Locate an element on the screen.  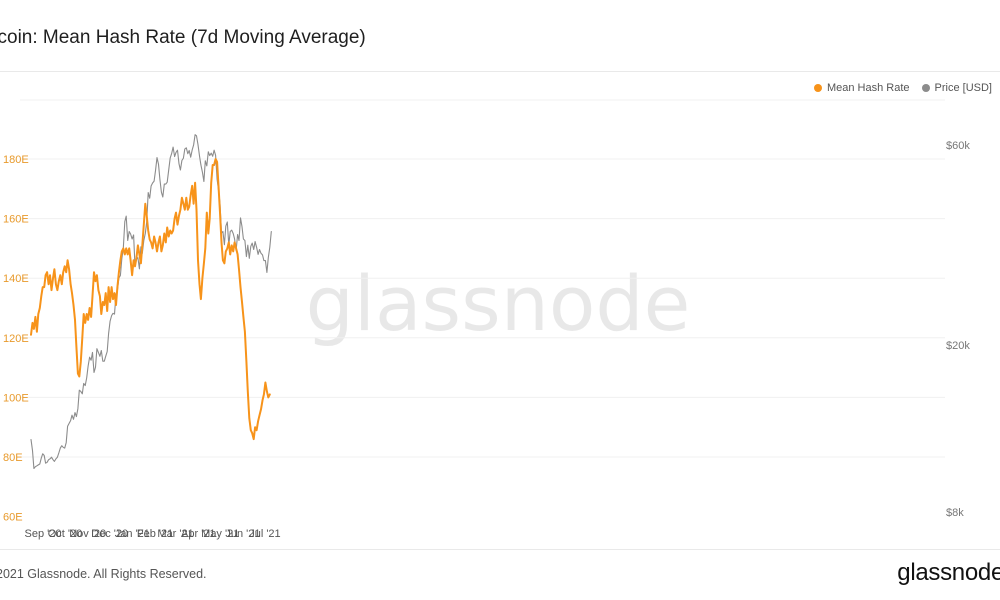
y-right-tick-label: $8k is located at coordinates (955, 513).